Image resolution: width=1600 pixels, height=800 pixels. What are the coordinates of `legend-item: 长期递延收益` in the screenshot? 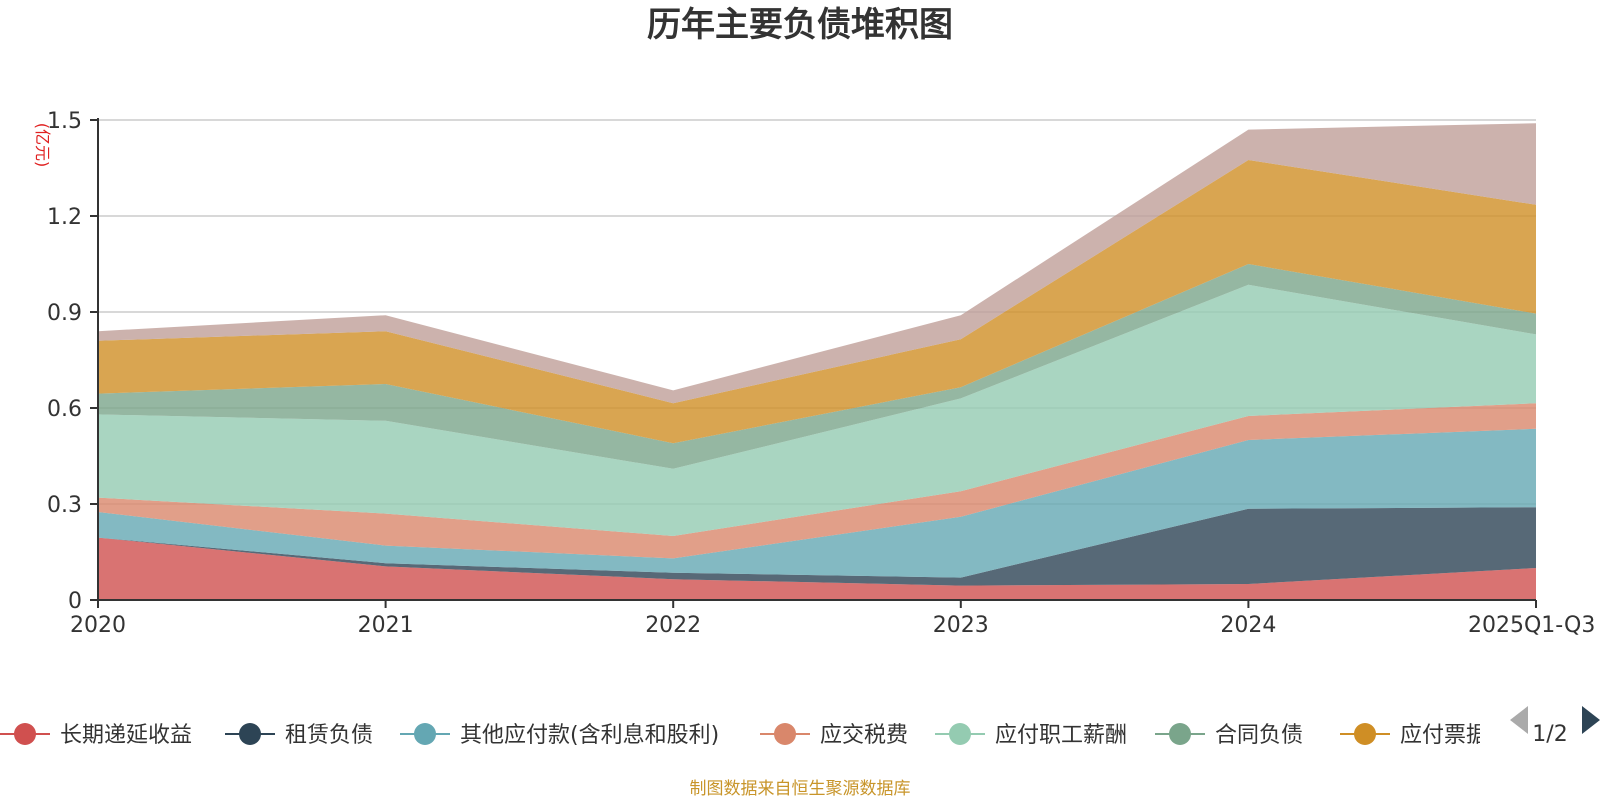 It's located at (96, 735).